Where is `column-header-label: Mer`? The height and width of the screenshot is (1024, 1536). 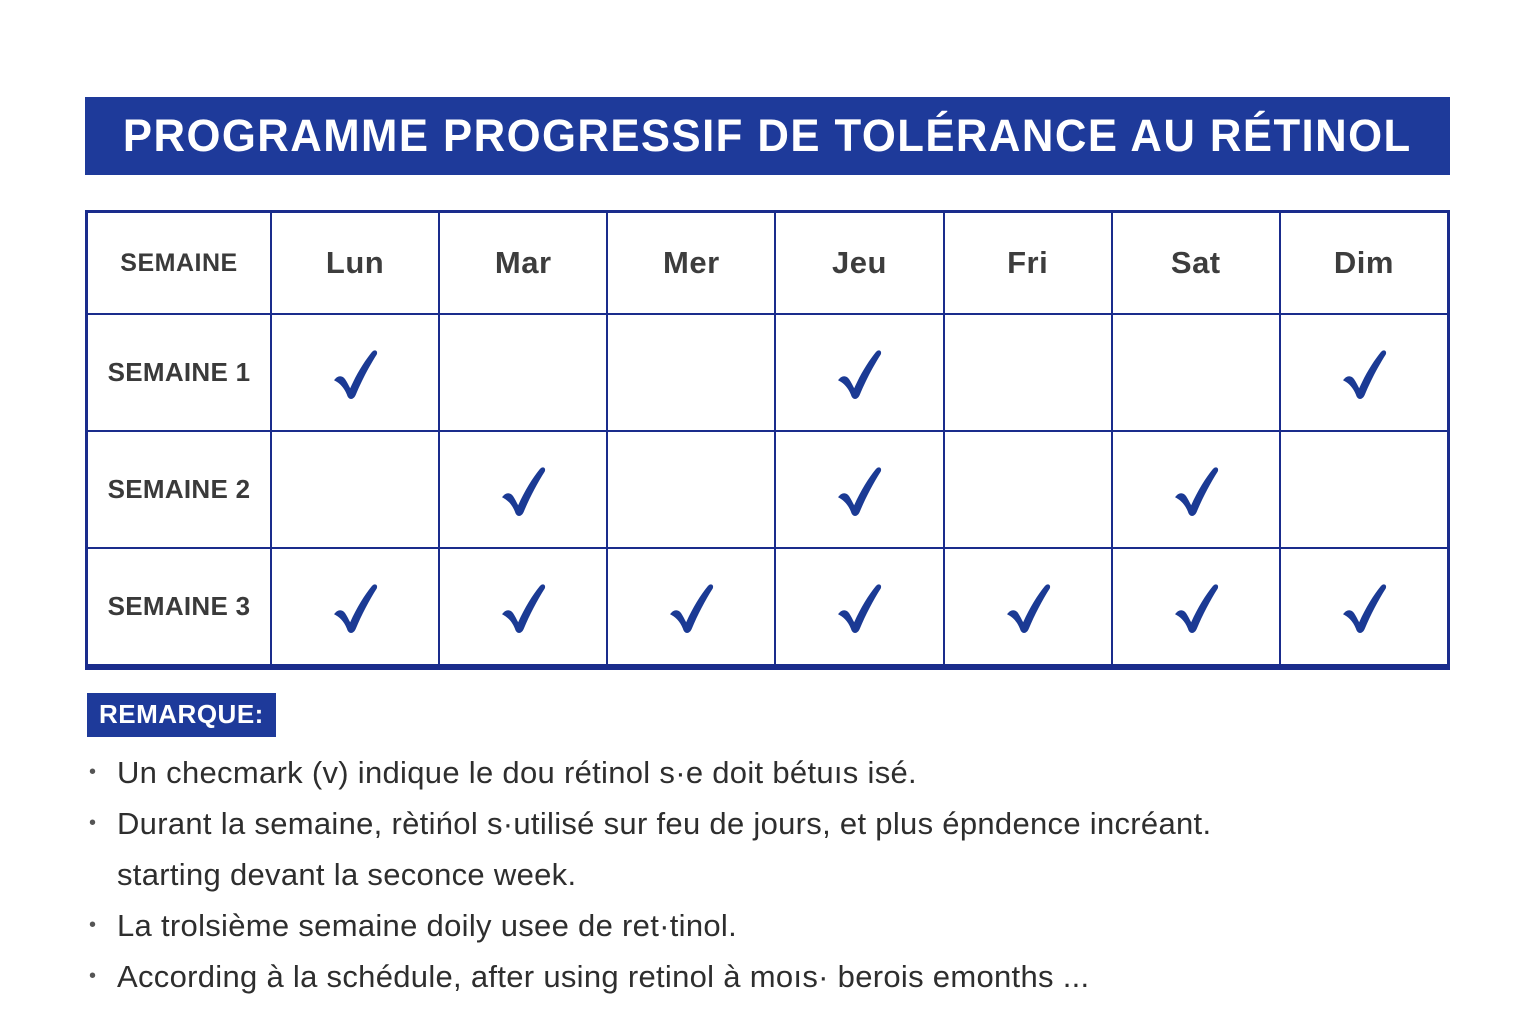
column-header-label: Mer is located at coordinates (691, 262).